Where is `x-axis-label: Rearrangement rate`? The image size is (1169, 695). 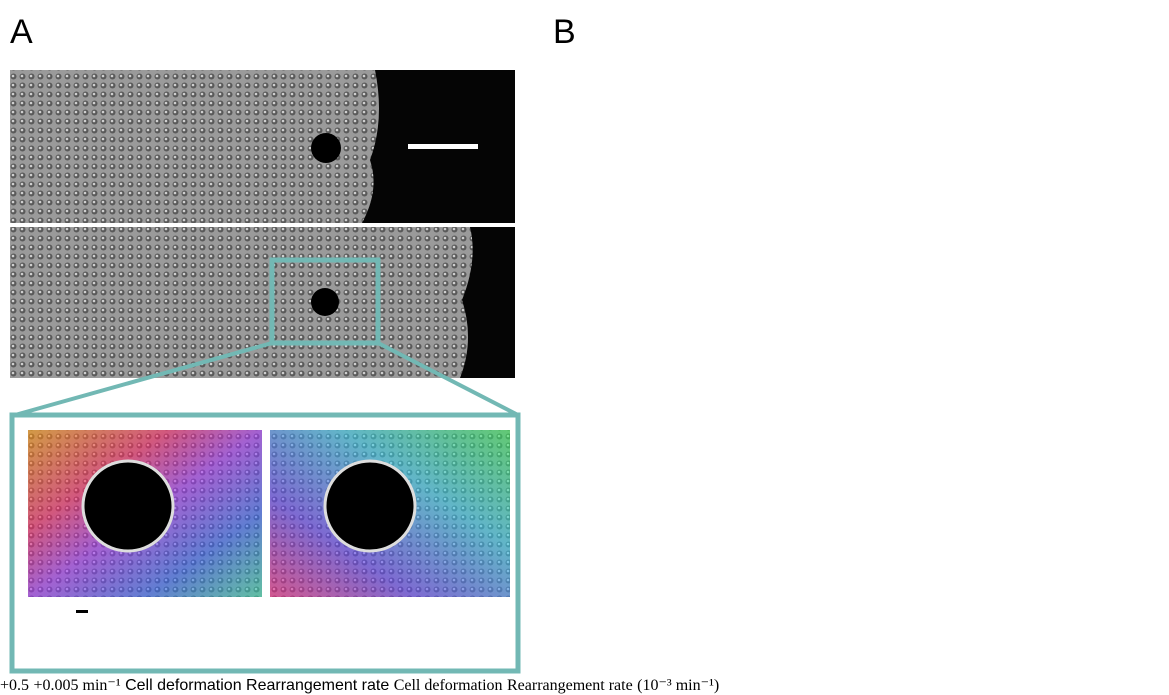 x-axis-label: Rearrangement rate is located at coordinates (570, 685).